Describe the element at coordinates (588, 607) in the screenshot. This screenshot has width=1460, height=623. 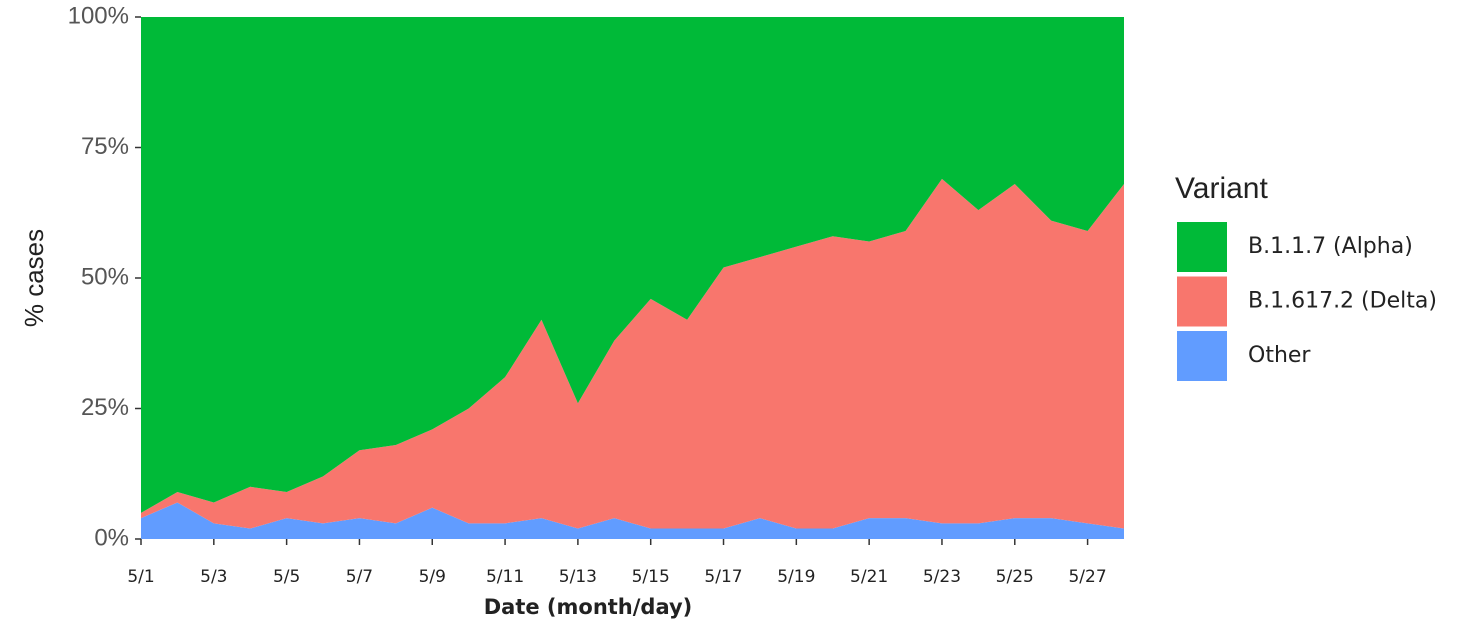
I see `x-axis-title: Date (month/day)` at that location.